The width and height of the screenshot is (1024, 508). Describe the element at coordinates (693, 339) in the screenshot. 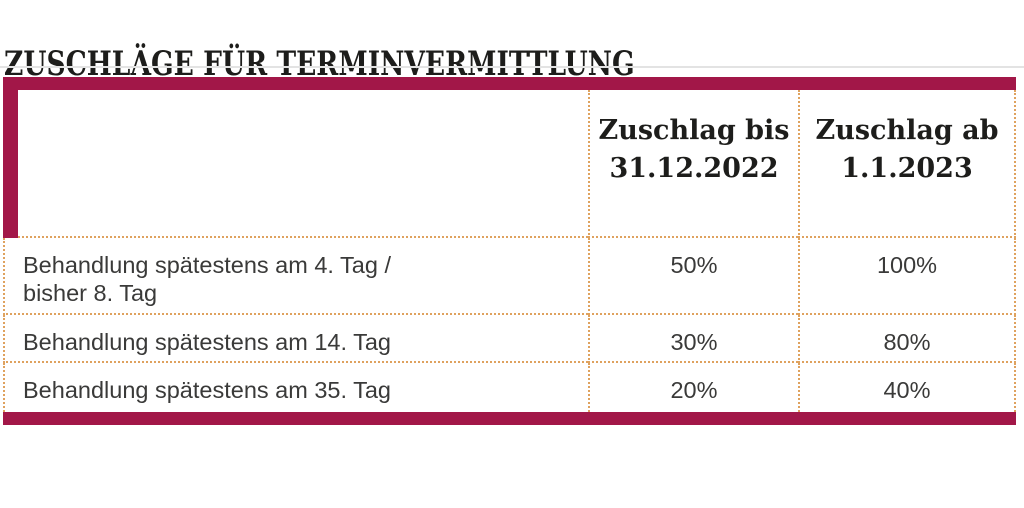

I see `table-value-bis-2022: 30%` at that location.